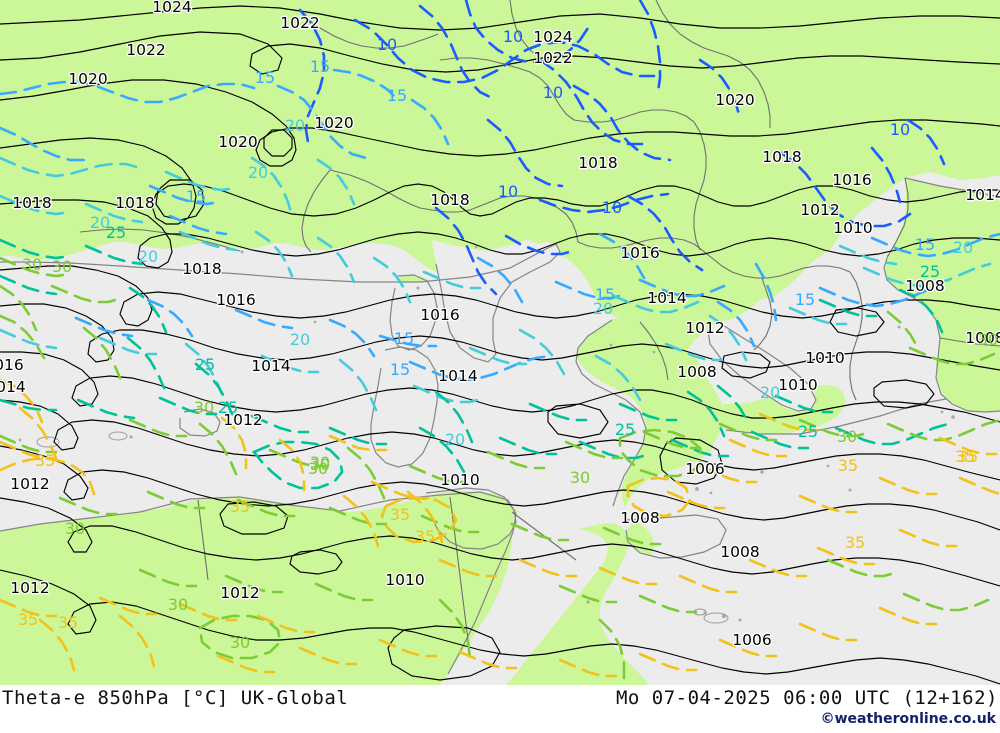  Describe the element at coordinates (472, 518) in the screenshot. I see `land-tunisia` at that location.